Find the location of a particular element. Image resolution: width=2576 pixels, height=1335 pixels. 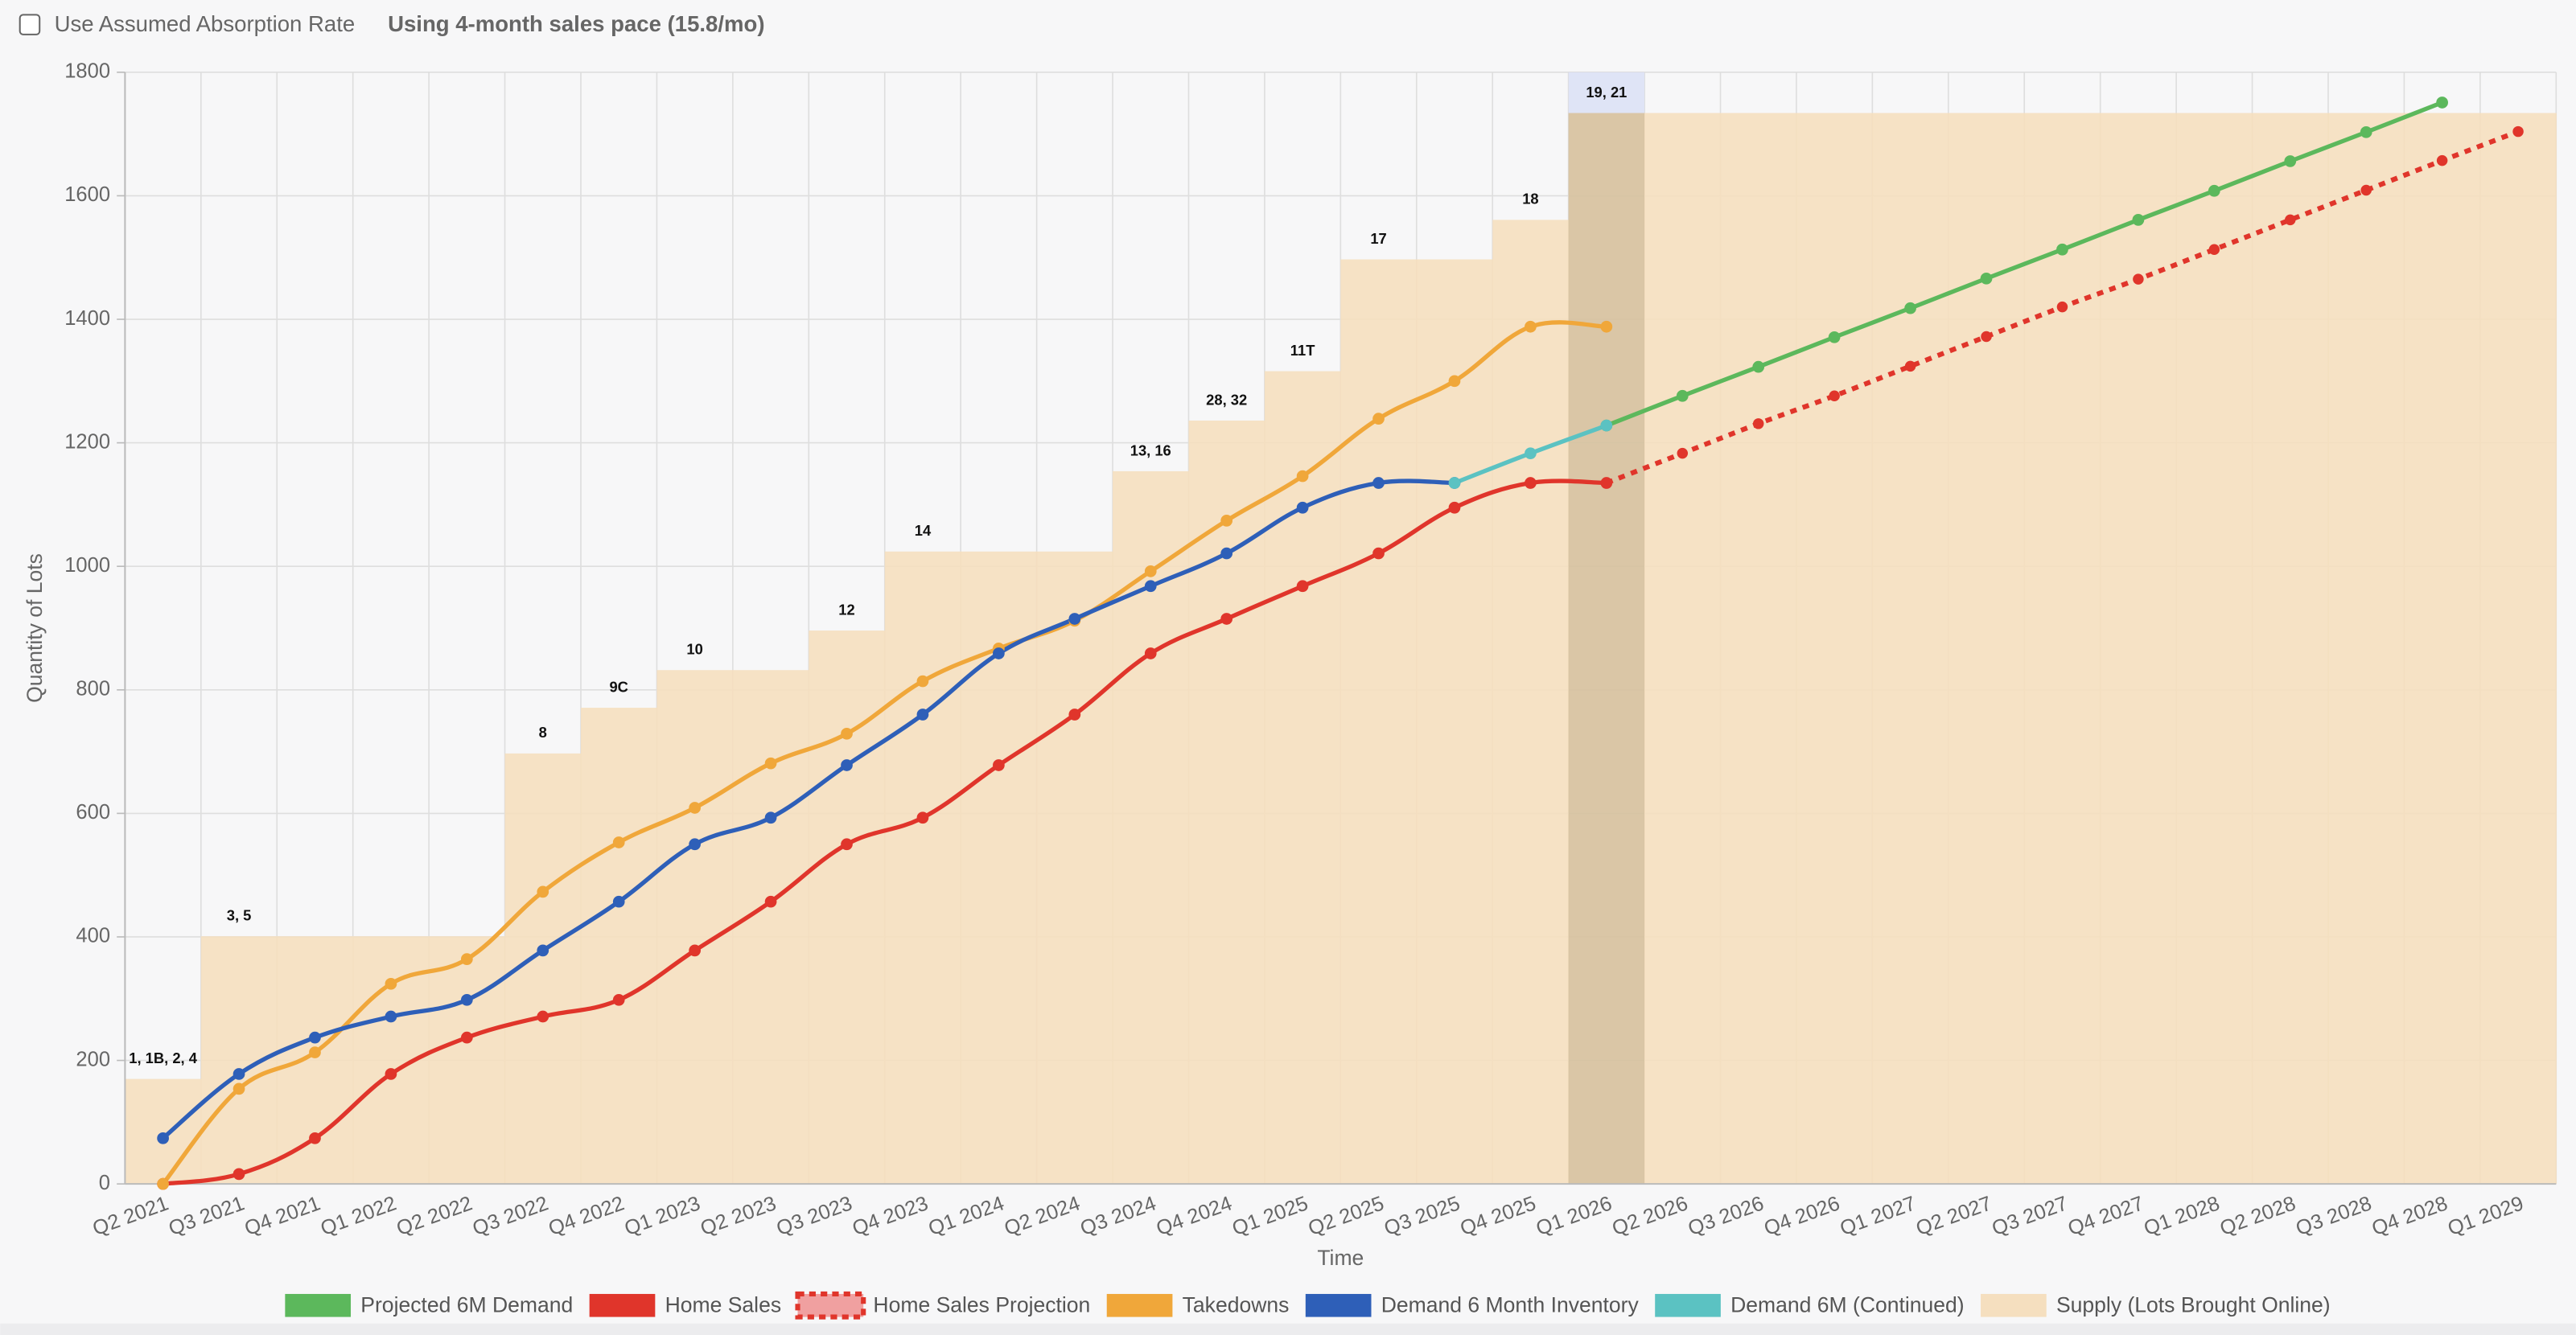

supply-label: 3, 5 is located at coordinates (239, 915).